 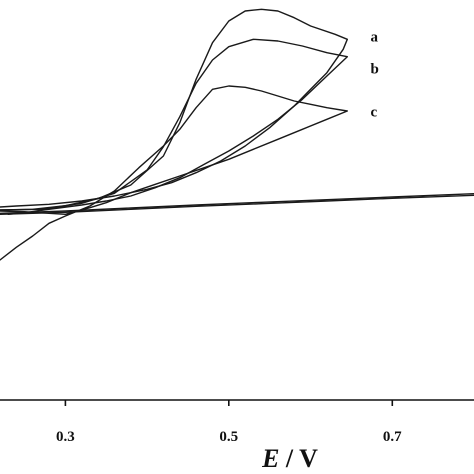 What do you see at coordinates (229, 422) in the screenshot?
I see `x-tick-group: 0.3 0.5 0.7` at bounding box center [229, 422].